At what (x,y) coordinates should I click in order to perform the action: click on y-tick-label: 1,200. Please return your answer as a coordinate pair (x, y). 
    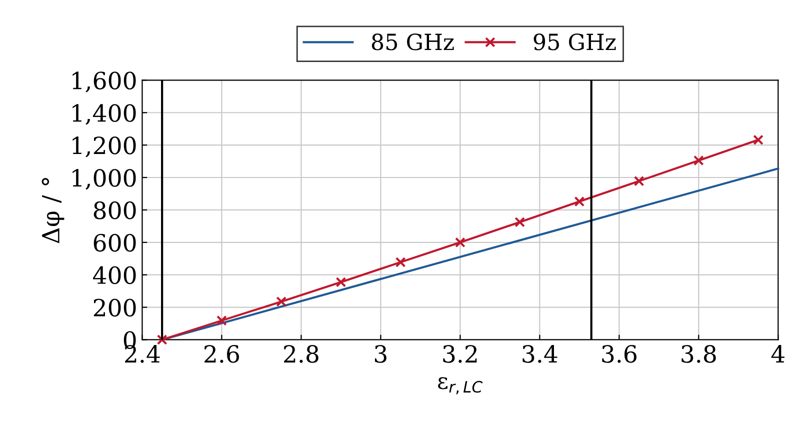
    Looking at the image, I should click on (104, 147).